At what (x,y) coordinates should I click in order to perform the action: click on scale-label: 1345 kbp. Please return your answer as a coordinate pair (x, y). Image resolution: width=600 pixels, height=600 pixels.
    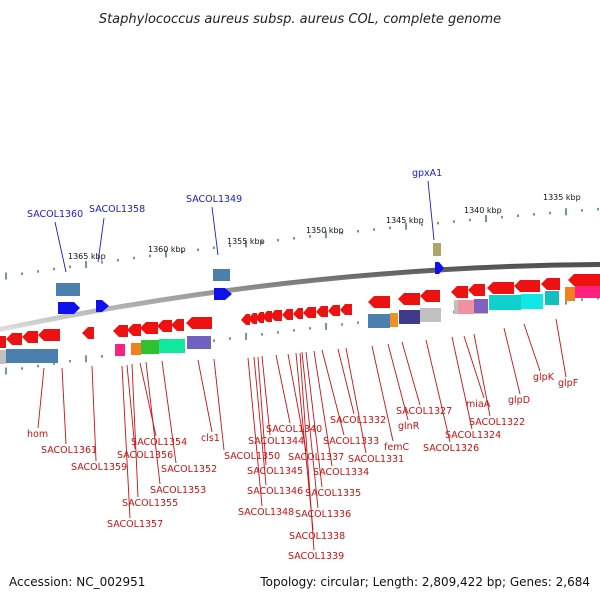
    Looking at the image, I should click on (405, 220).